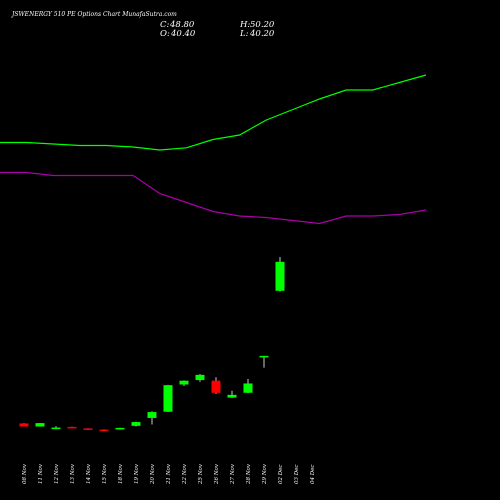 The image size is (500, 500). Describe the element at coordinates (57, 473) in the screenshot. I see `x-tick-label: 12 Nov` at that location.